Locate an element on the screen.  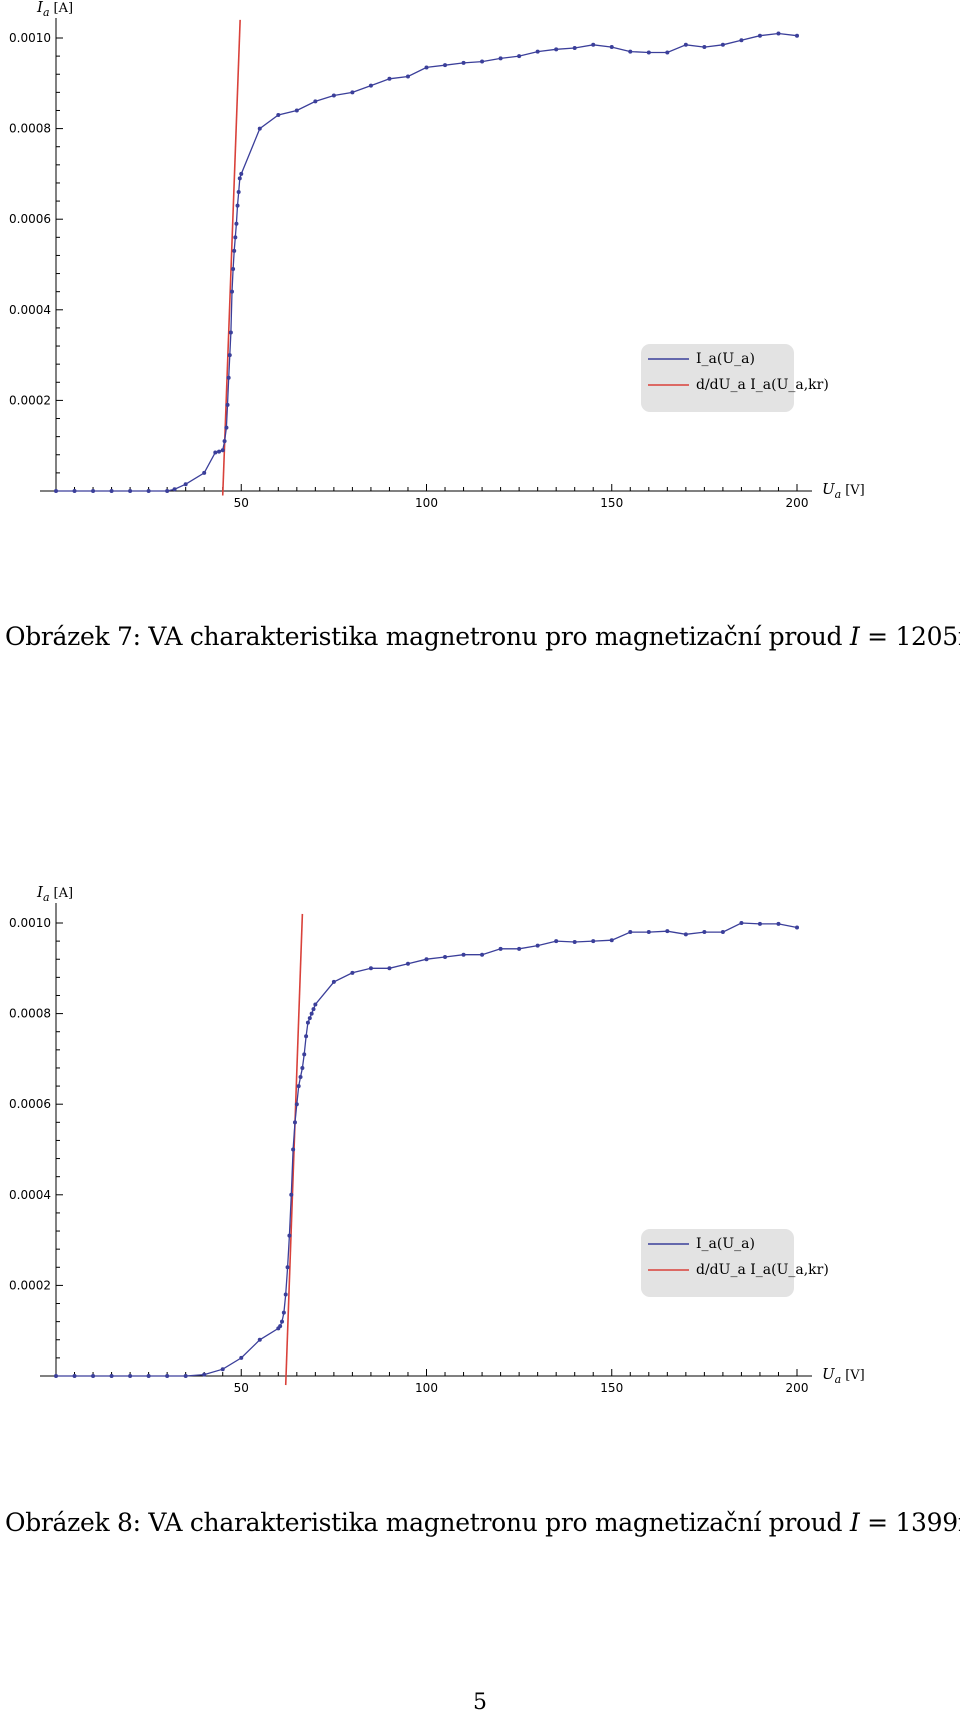
x-tick-label: 200 is located at coordinates (797, 1388).